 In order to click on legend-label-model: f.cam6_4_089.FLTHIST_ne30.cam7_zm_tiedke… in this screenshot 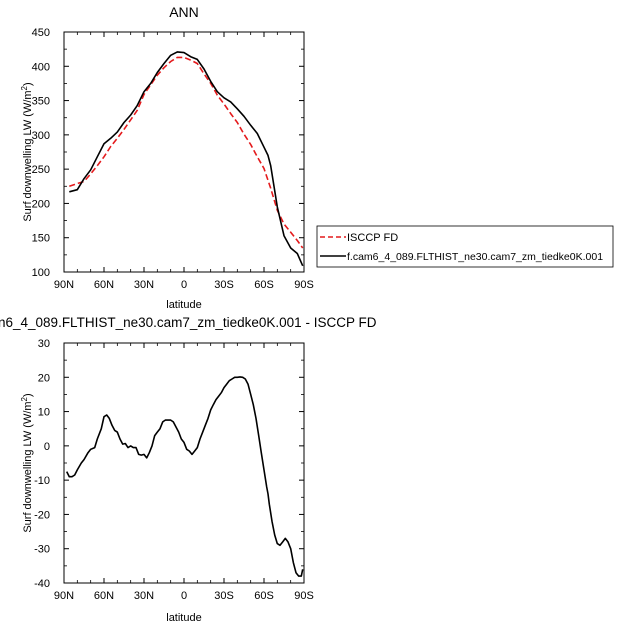, I will do `click(475, 257)`.